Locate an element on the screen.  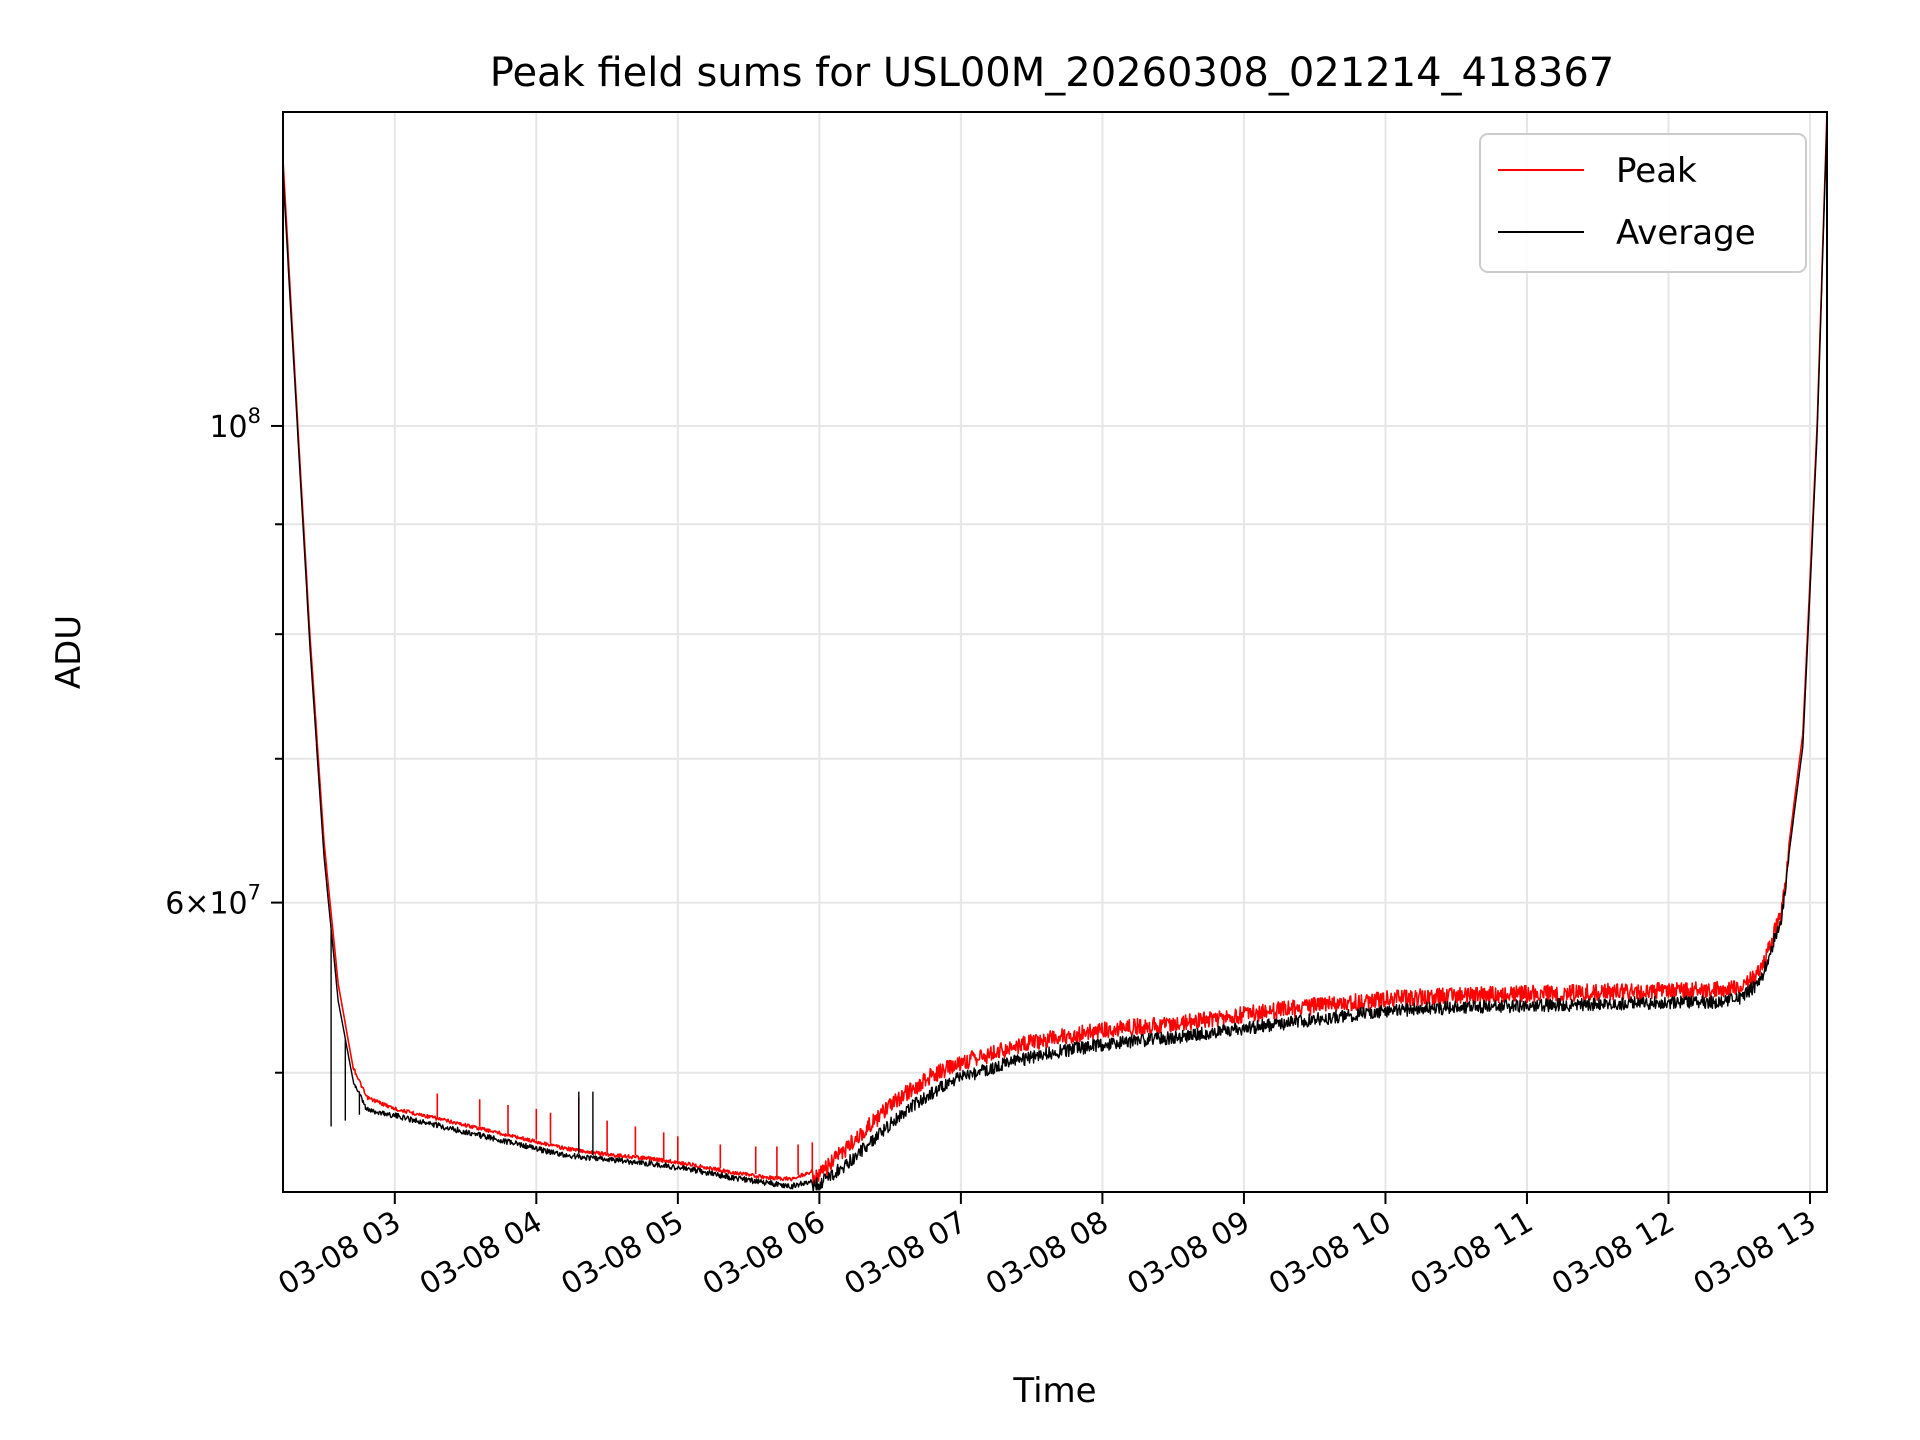
y-tick-label-base: 10 is located at coordinates (228, 427).